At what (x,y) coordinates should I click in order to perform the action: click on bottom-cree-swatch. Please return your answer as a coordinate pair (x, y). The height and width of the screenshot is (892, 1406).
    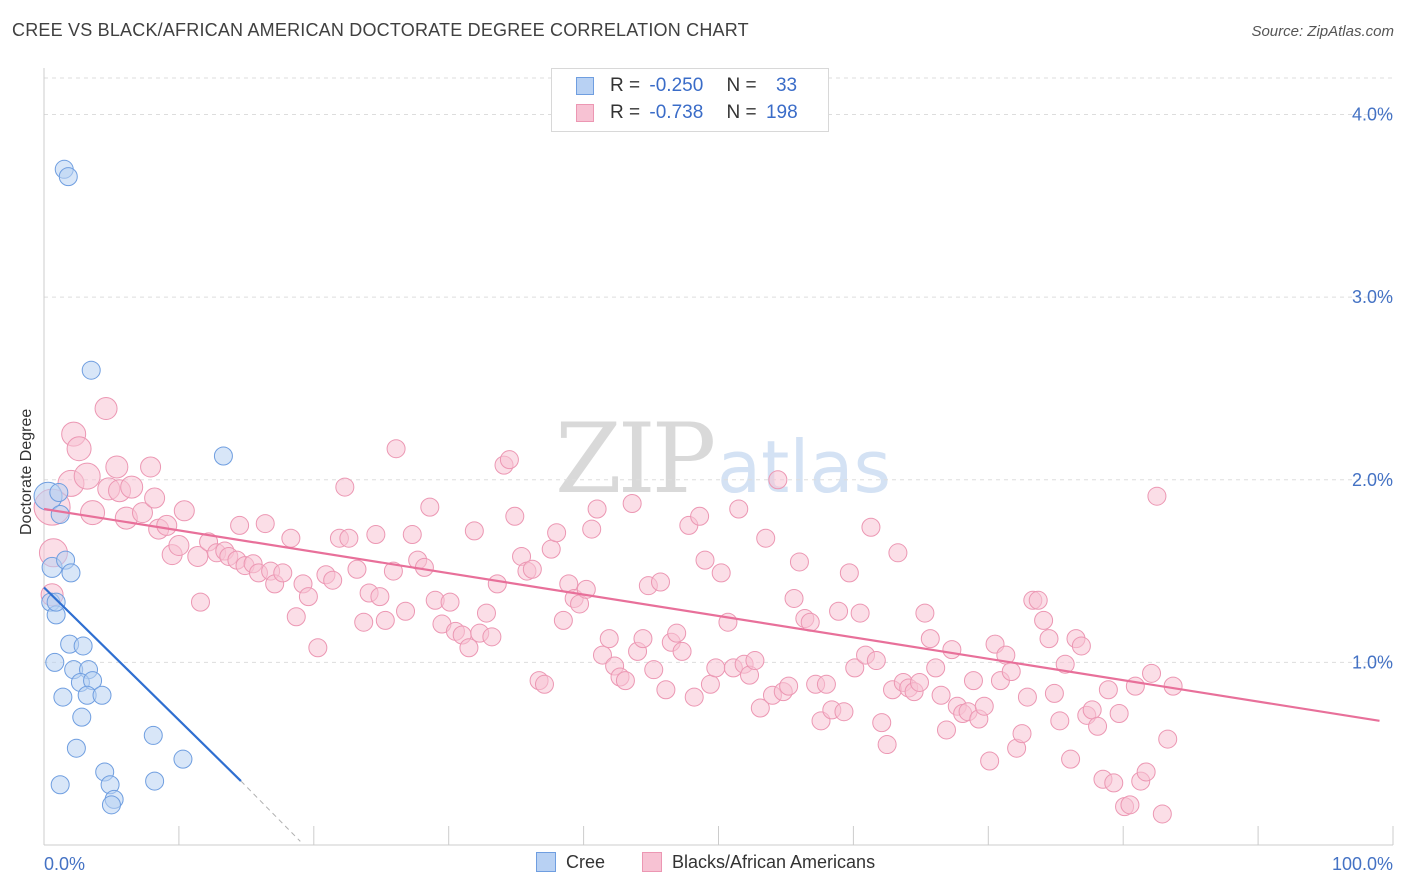
    Looking at the image, I should click on (546, 862).